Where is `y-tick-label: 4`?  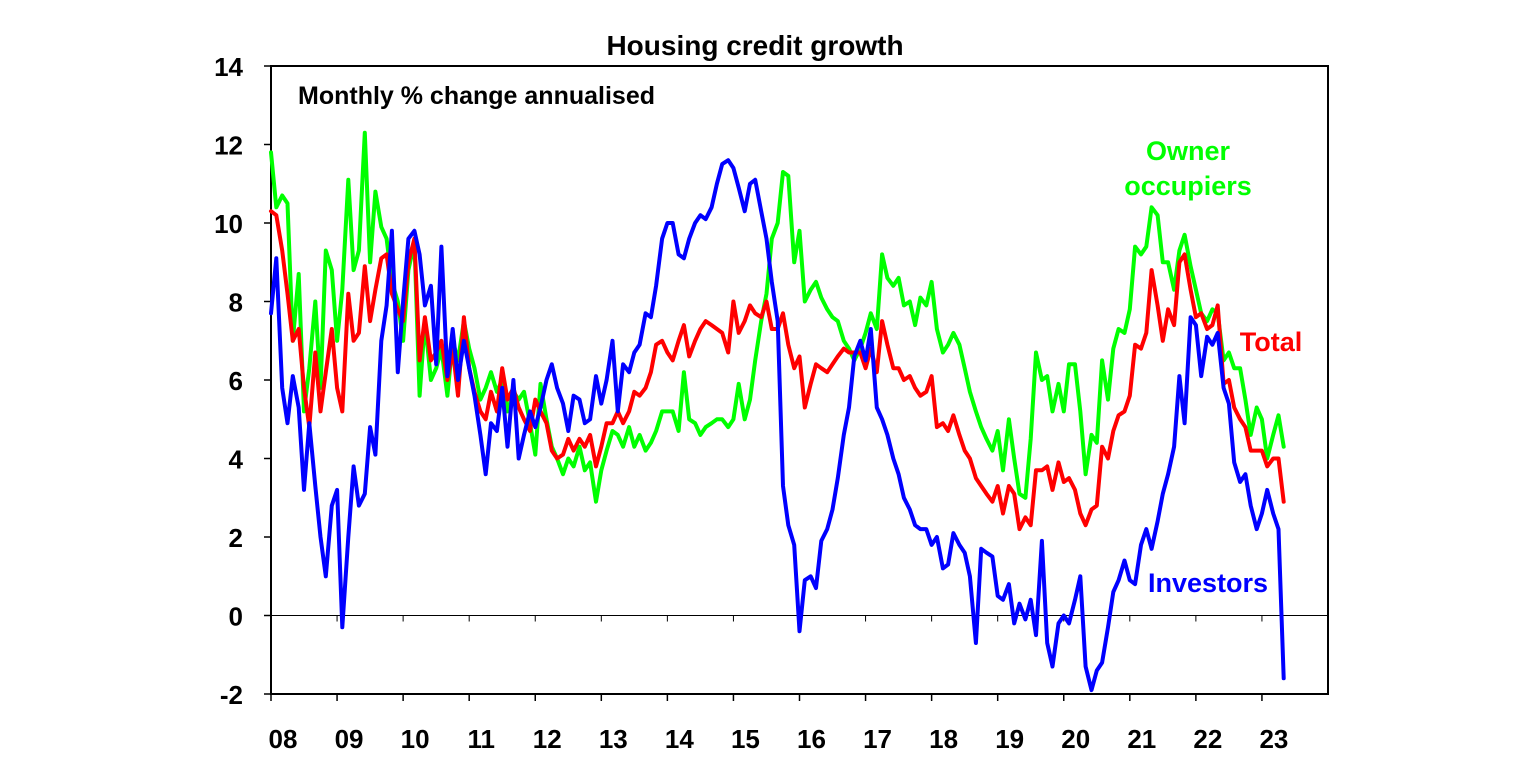 y-tick-label: 4 is located at coordinates (236, 460).